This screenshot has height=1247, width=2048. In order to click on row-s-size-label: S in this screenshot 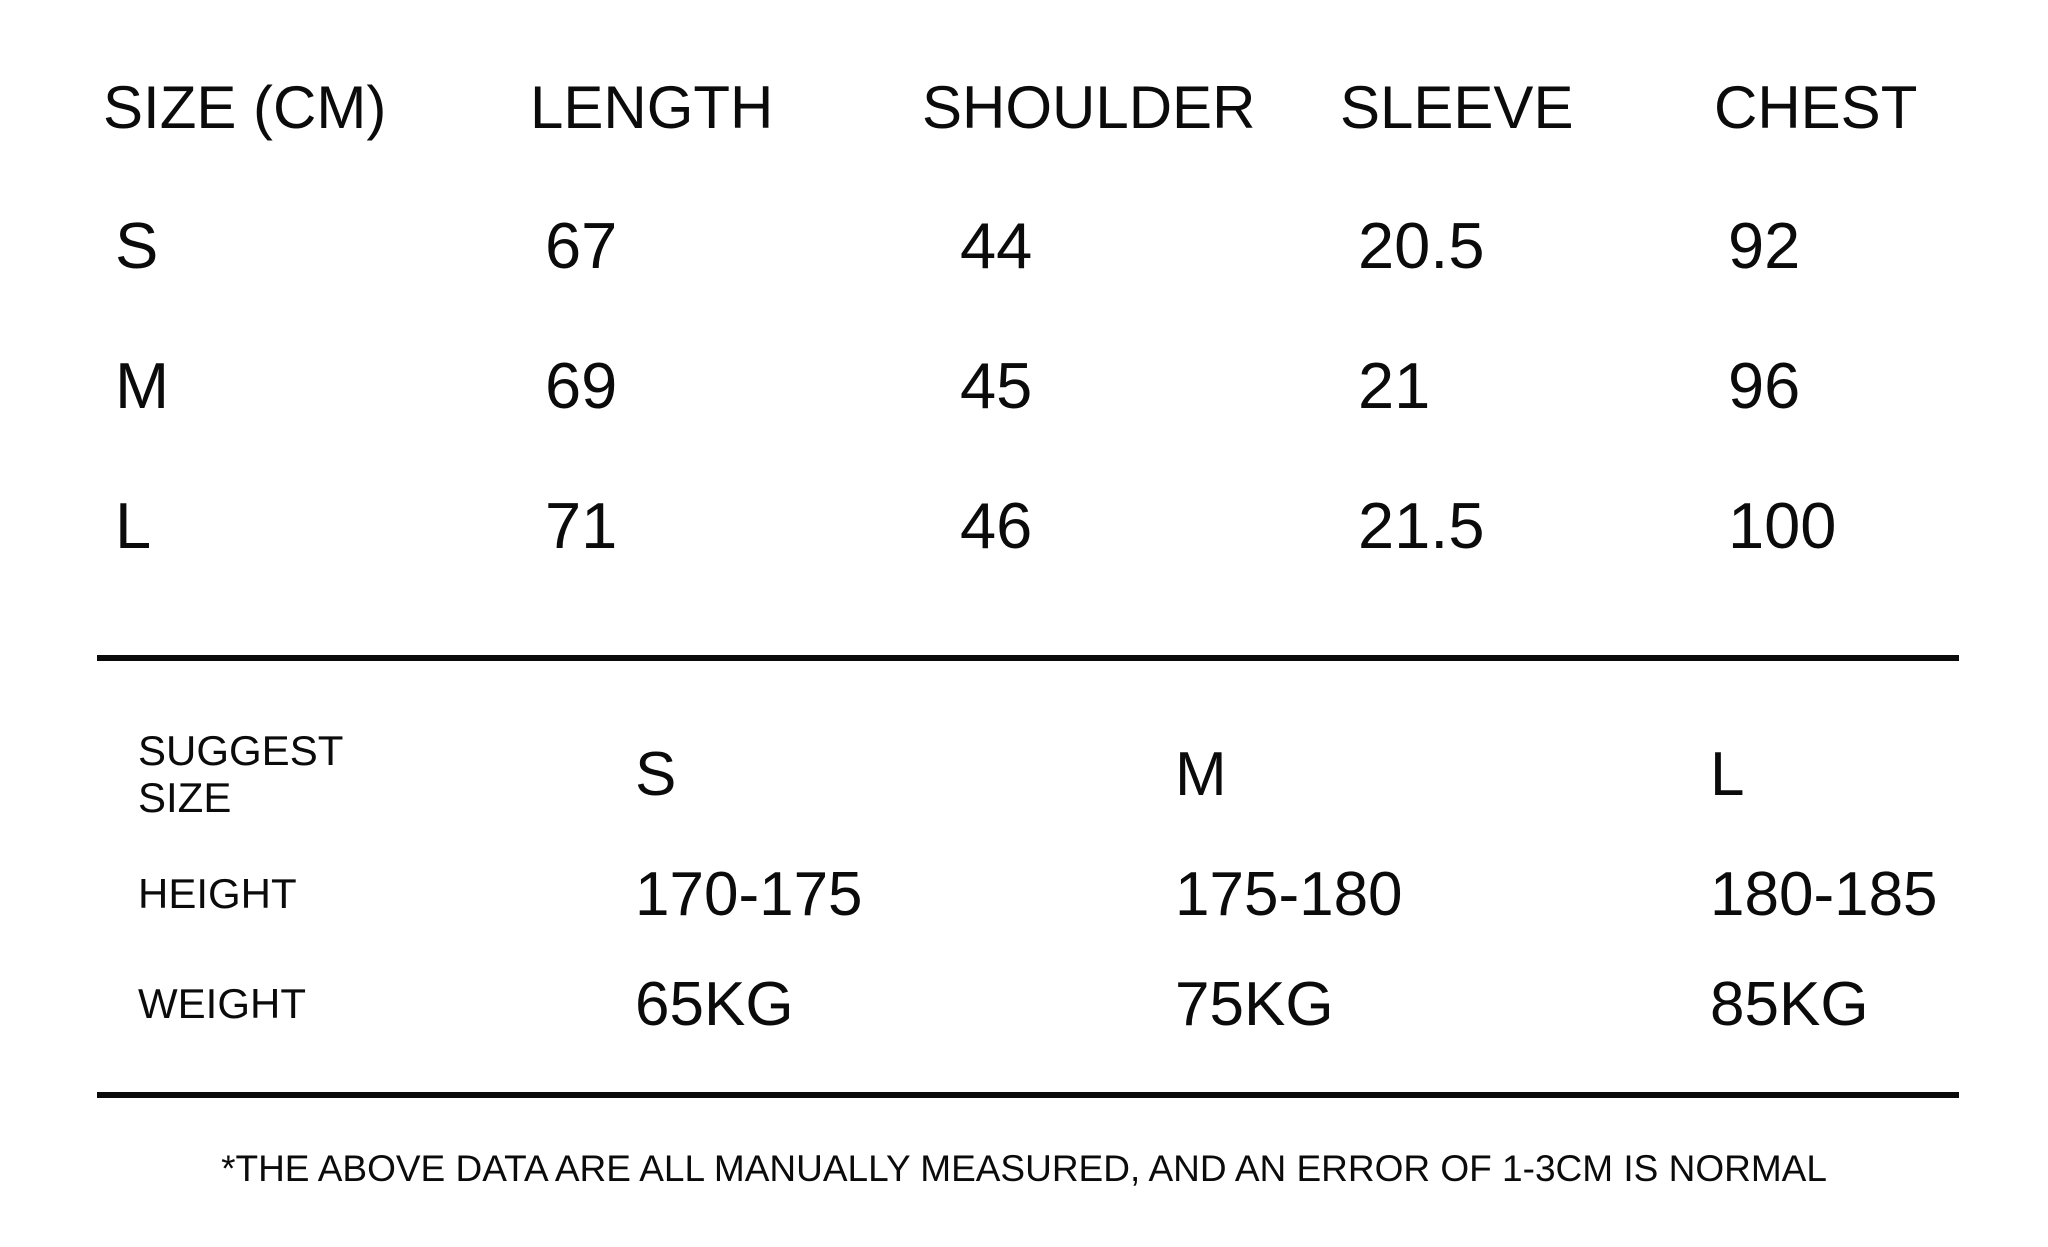, I will do `click(137, 245)`.